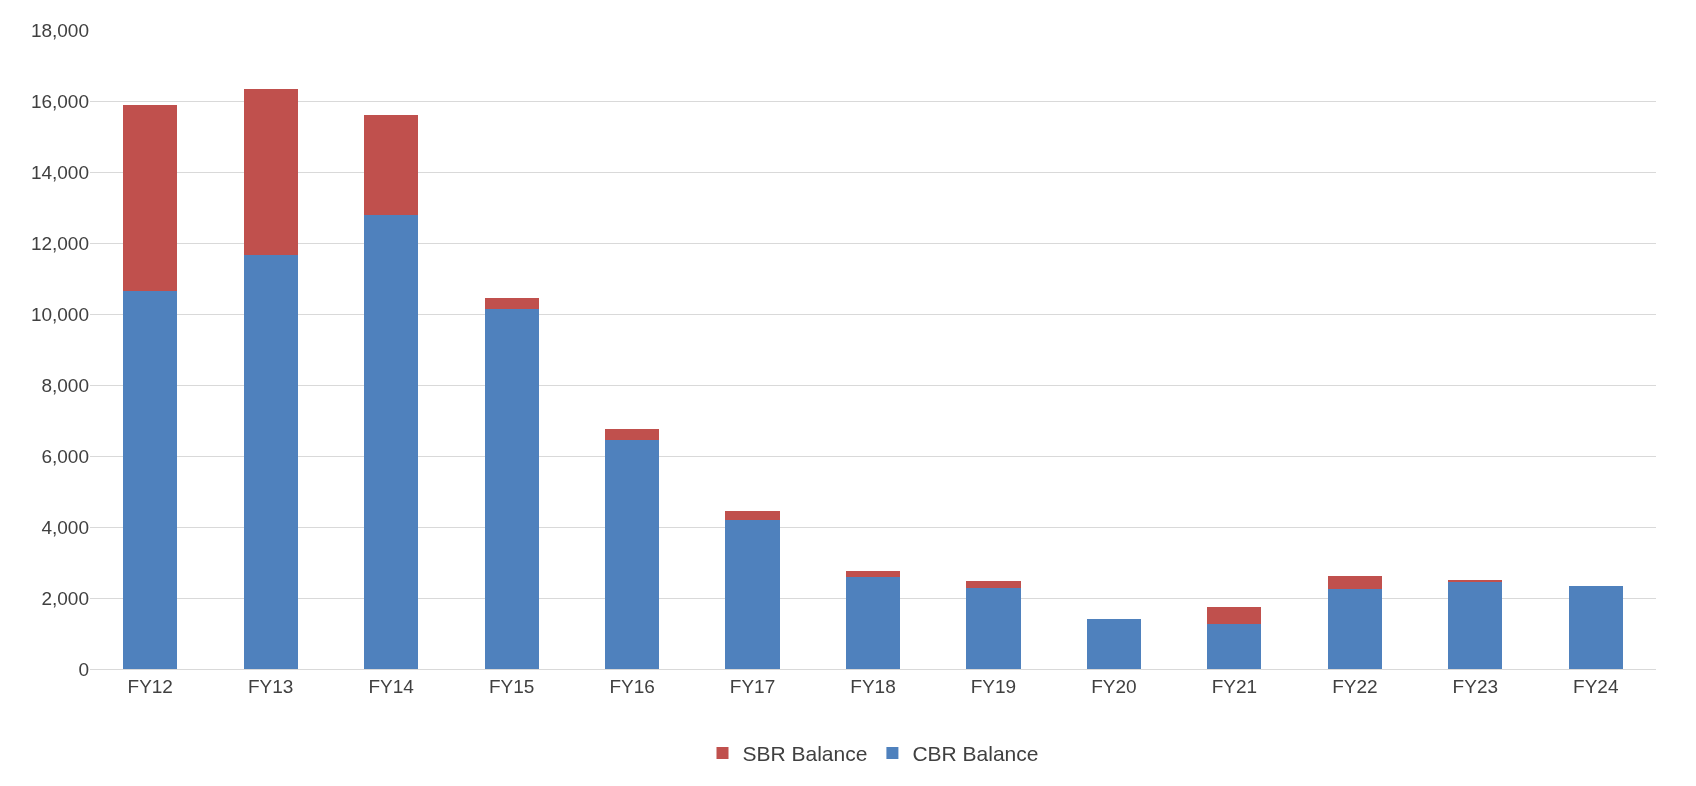 The width and height of the screenshot is (1696, 786). Describe the element at coordinates (65, 598) in the screenshot. I see `y-tick-label: 2,000` at that location.